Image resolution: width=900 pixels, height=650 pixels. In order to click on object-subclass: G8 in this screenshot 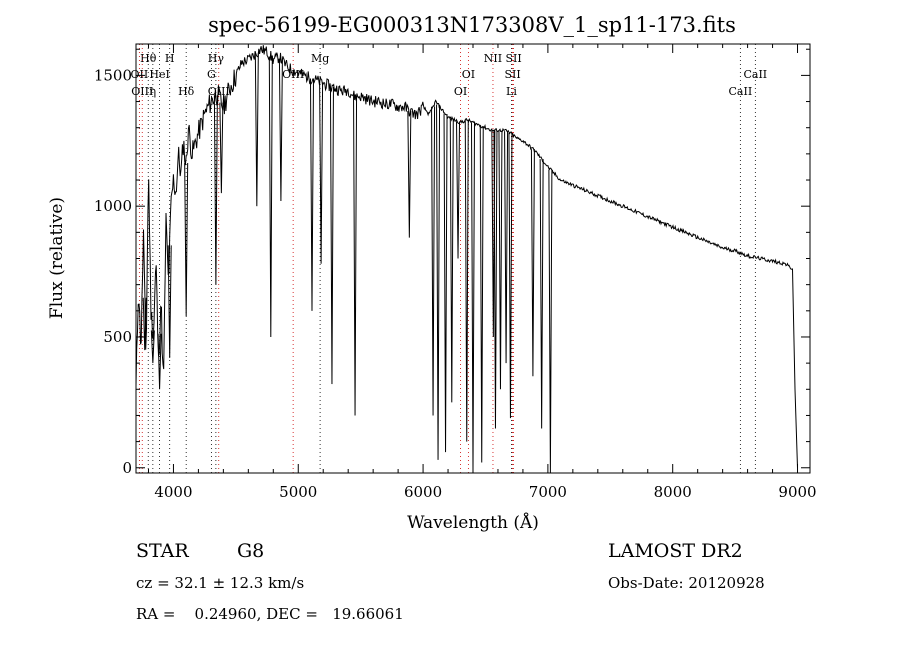, I will do `click(251, 551)`.